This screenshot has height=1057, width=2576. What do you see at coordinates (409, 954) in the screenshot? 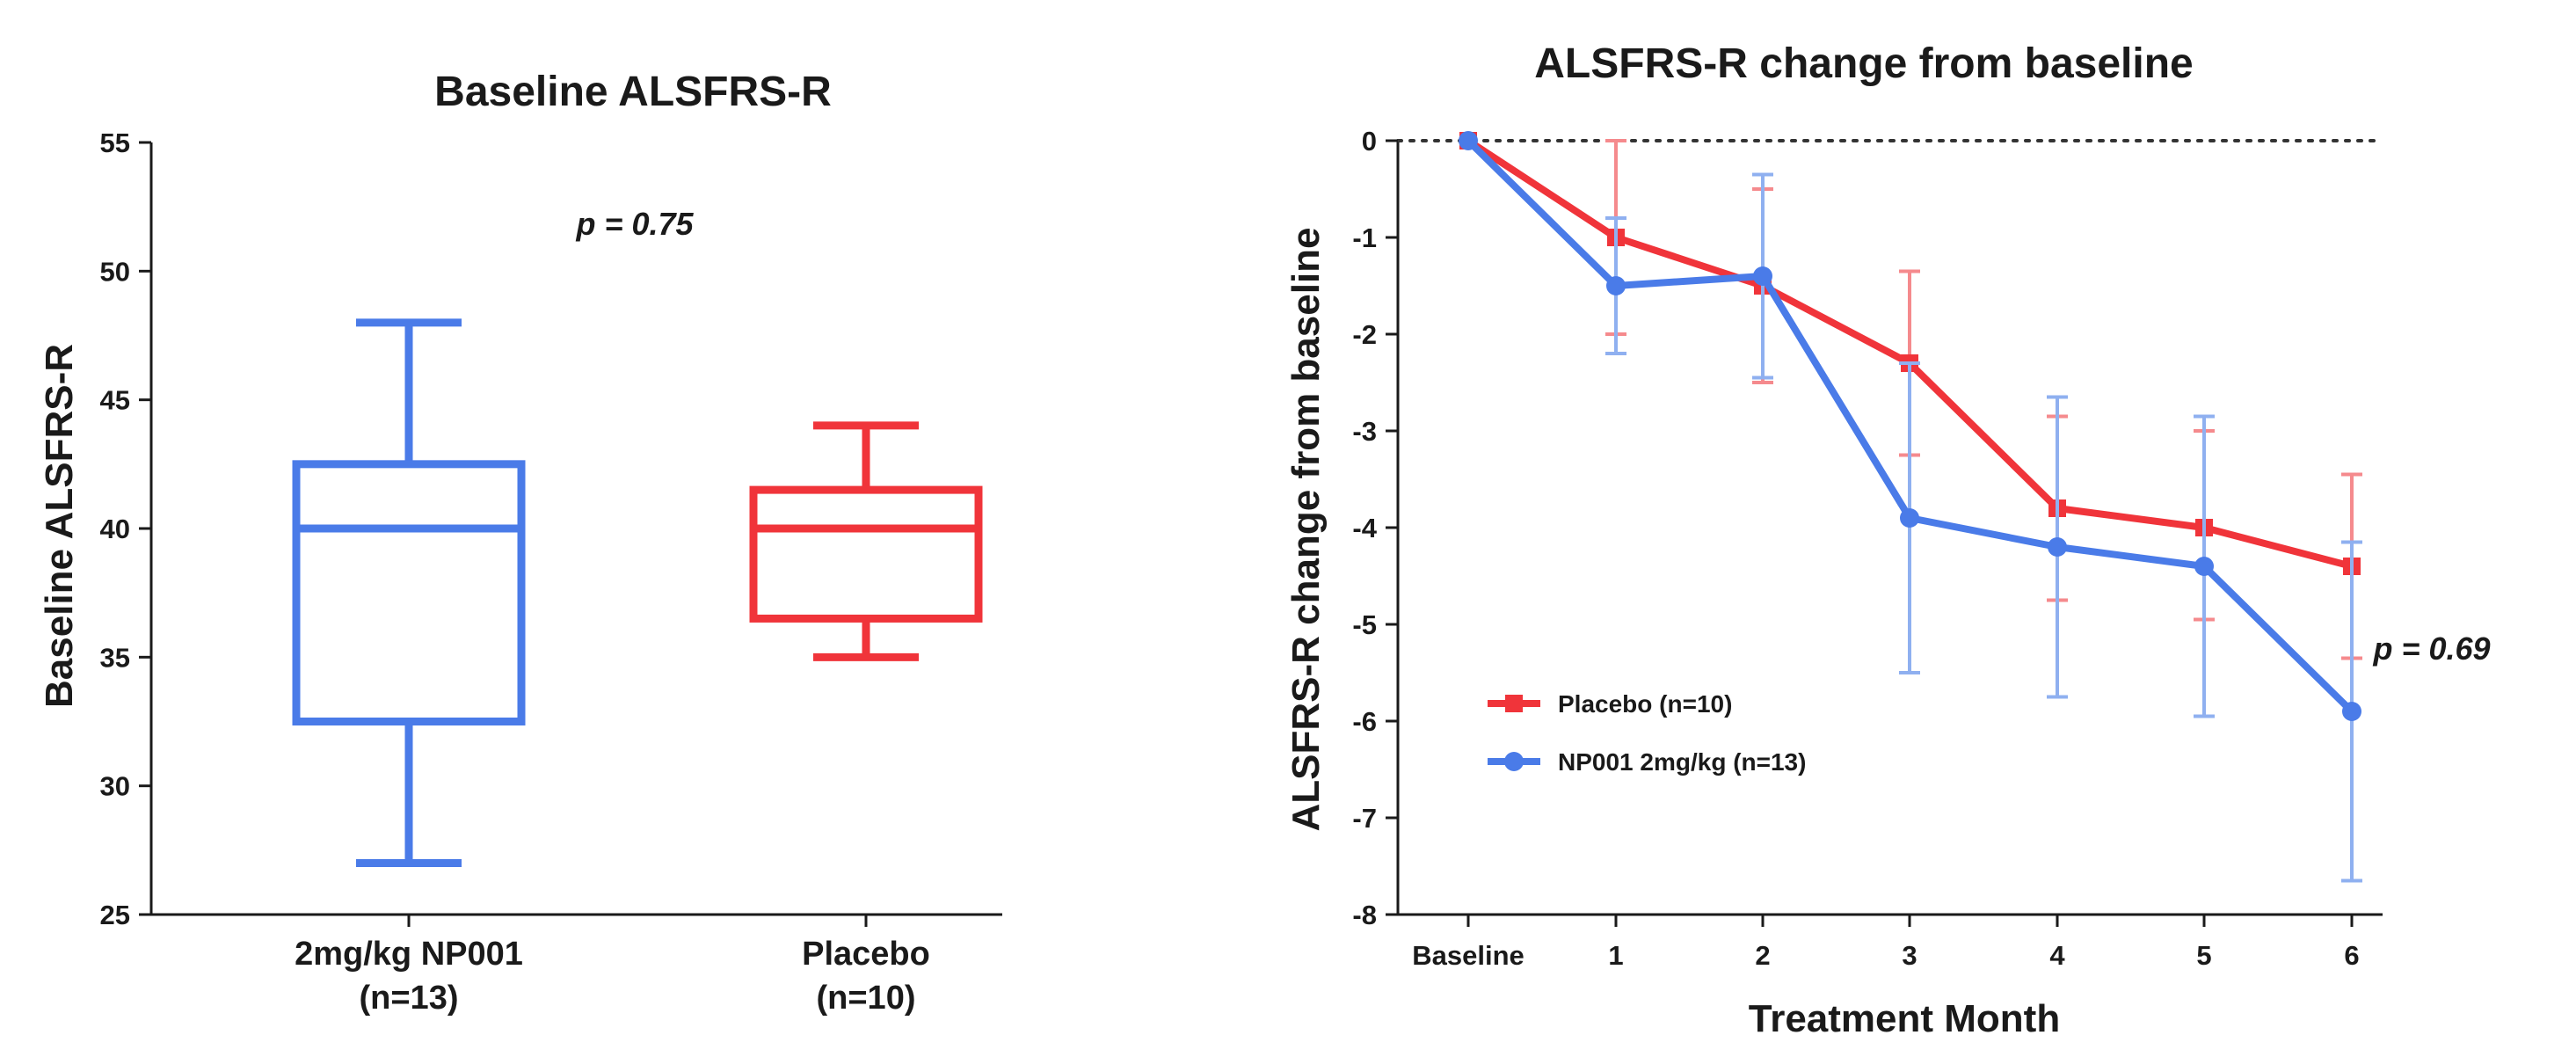
I see `boxplot-category-label: 2mg/kg NP001` at bounding box center [409, 954].